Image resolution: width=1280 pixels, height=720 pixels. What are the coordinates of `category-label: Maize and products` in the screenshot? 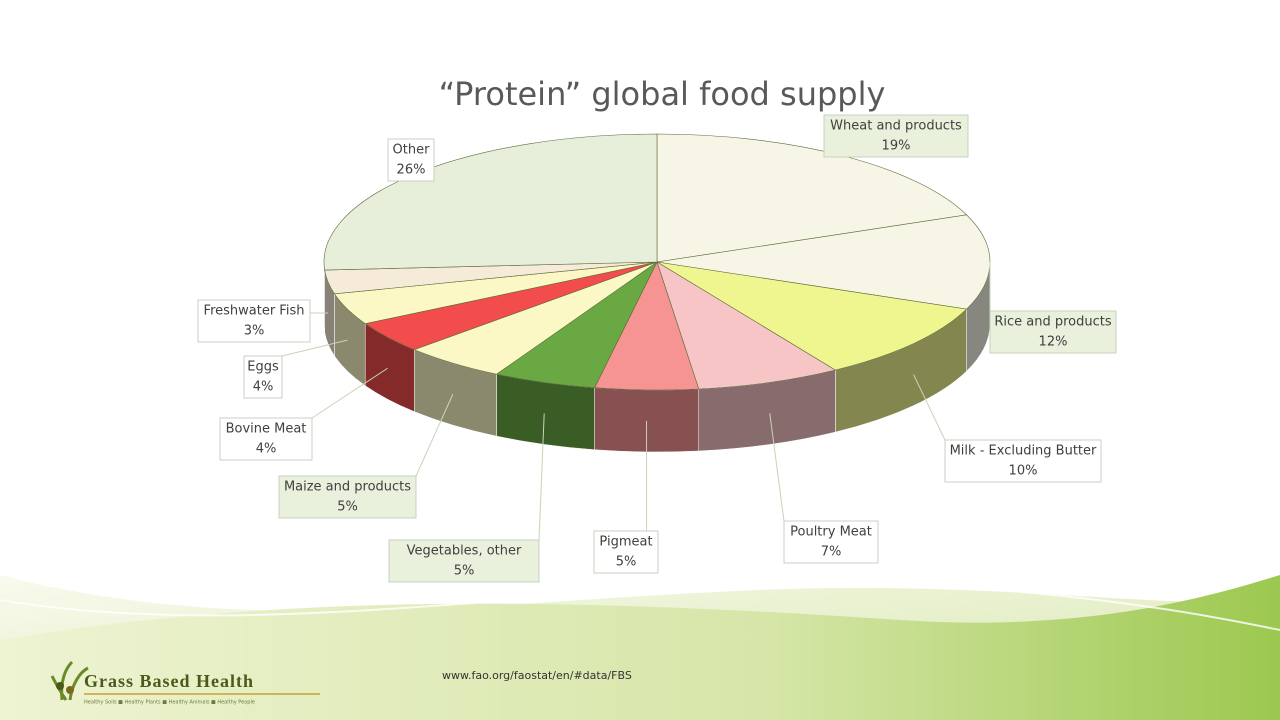 It's located at (347, 487).